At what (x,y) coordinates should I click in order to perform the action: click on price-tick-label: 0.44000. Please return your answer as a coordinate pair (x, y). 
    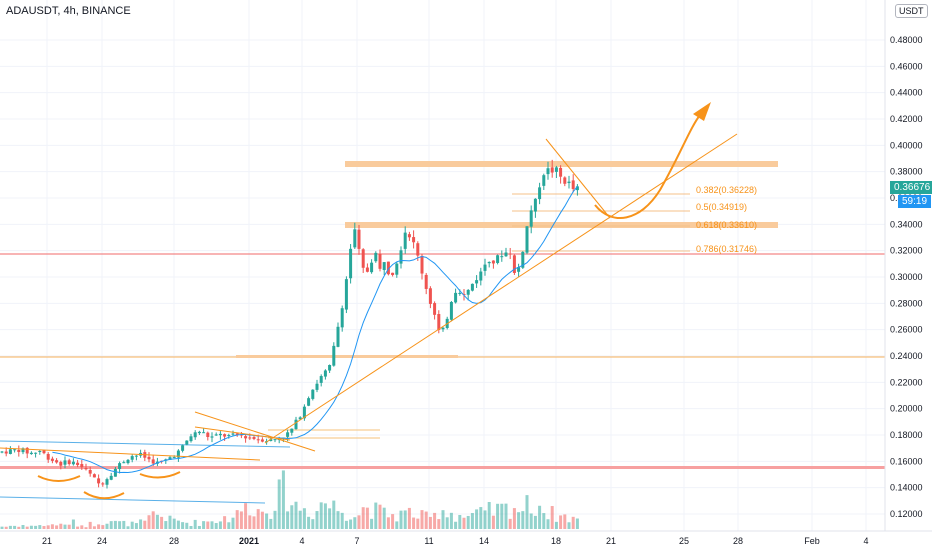
    Looking at the image, I should click on (906, 93).